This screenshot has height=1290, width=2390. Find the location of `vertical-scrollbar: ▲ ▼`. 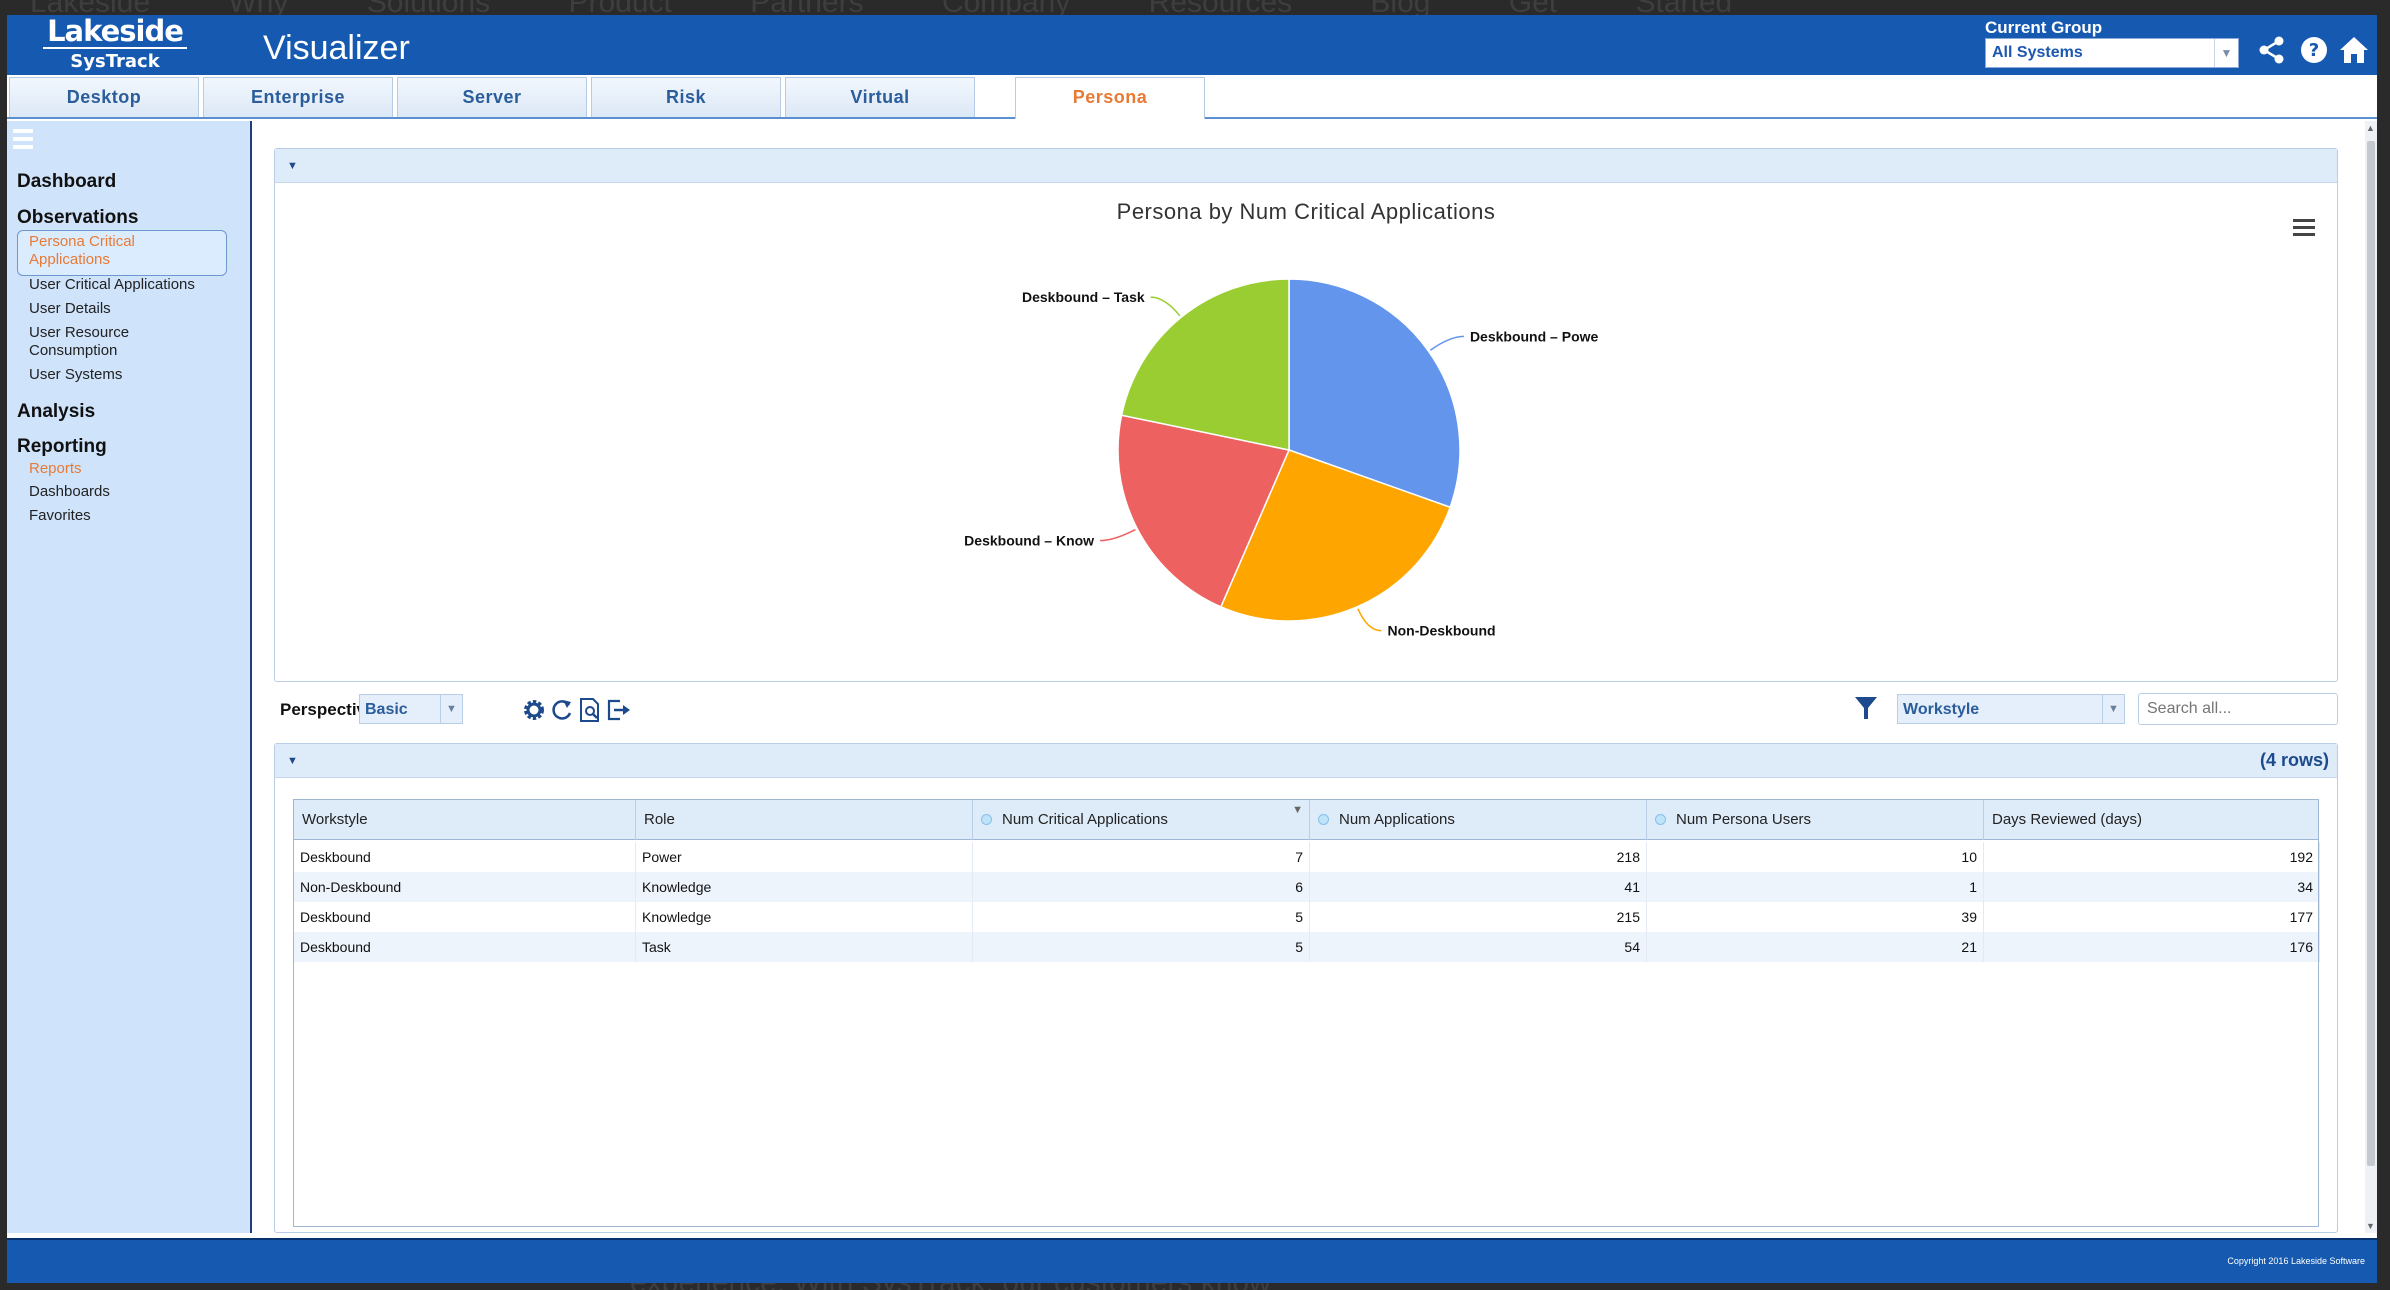

vertical-scrollbar: ▲ ▼ is located at coordinates (2371, 677).